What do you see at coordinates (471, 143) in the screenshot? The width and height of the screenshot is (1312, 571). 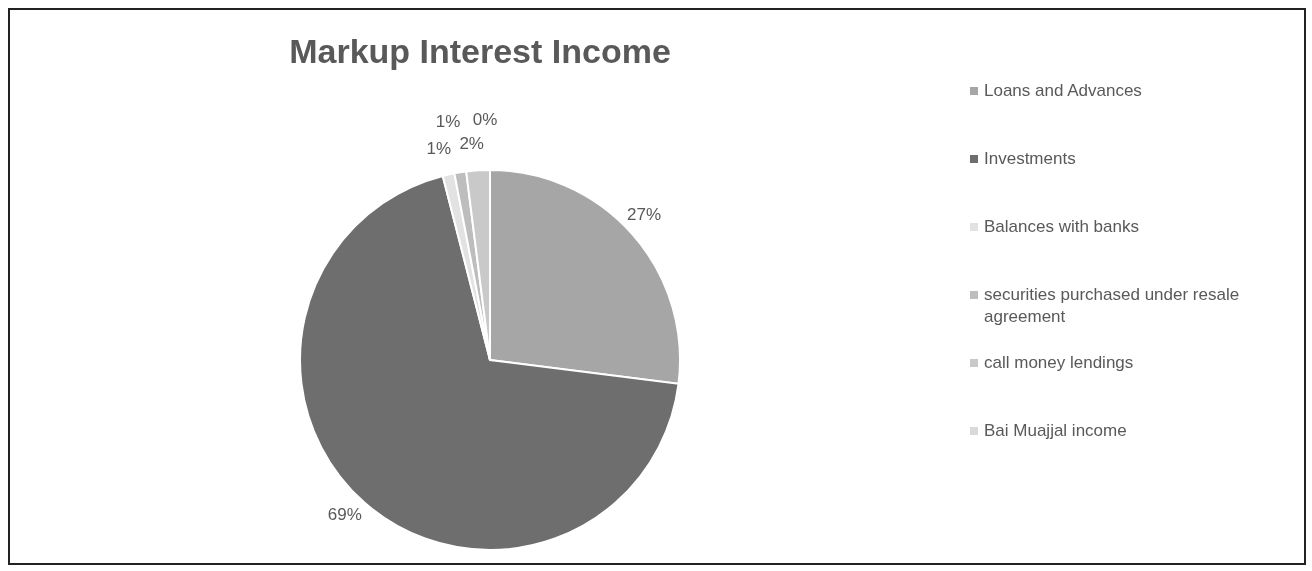 I see `data-label: 2%` at bounding box center [471, 143].